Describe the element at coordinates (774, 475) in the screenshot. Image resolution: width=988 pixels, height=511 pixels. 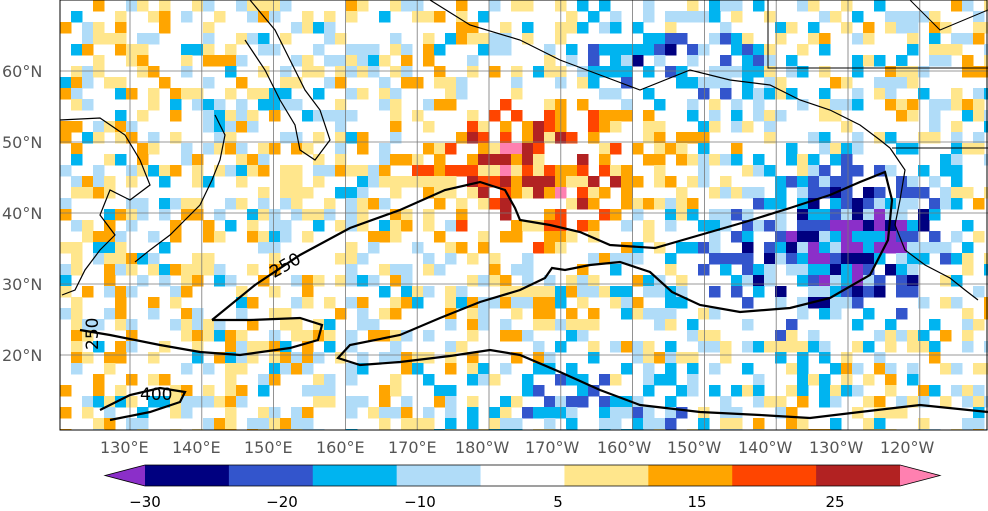
I see `colorbar-segment` at that location.